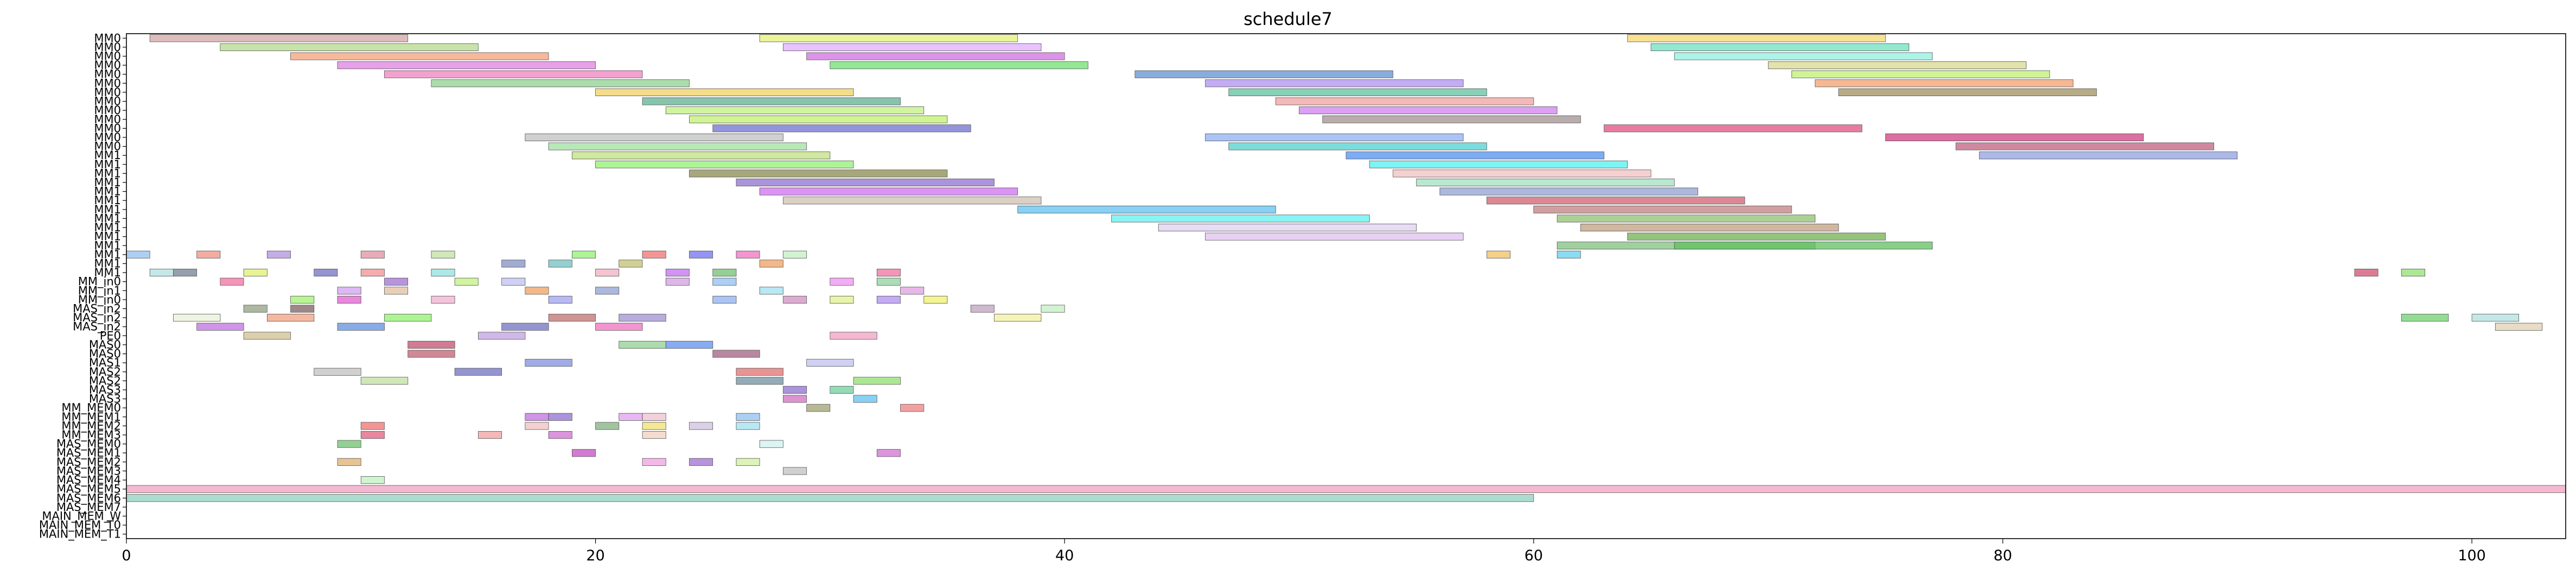 The image size is (2576, 575). I want to click on y-tick-label-15: MM1, so click(107, 173).